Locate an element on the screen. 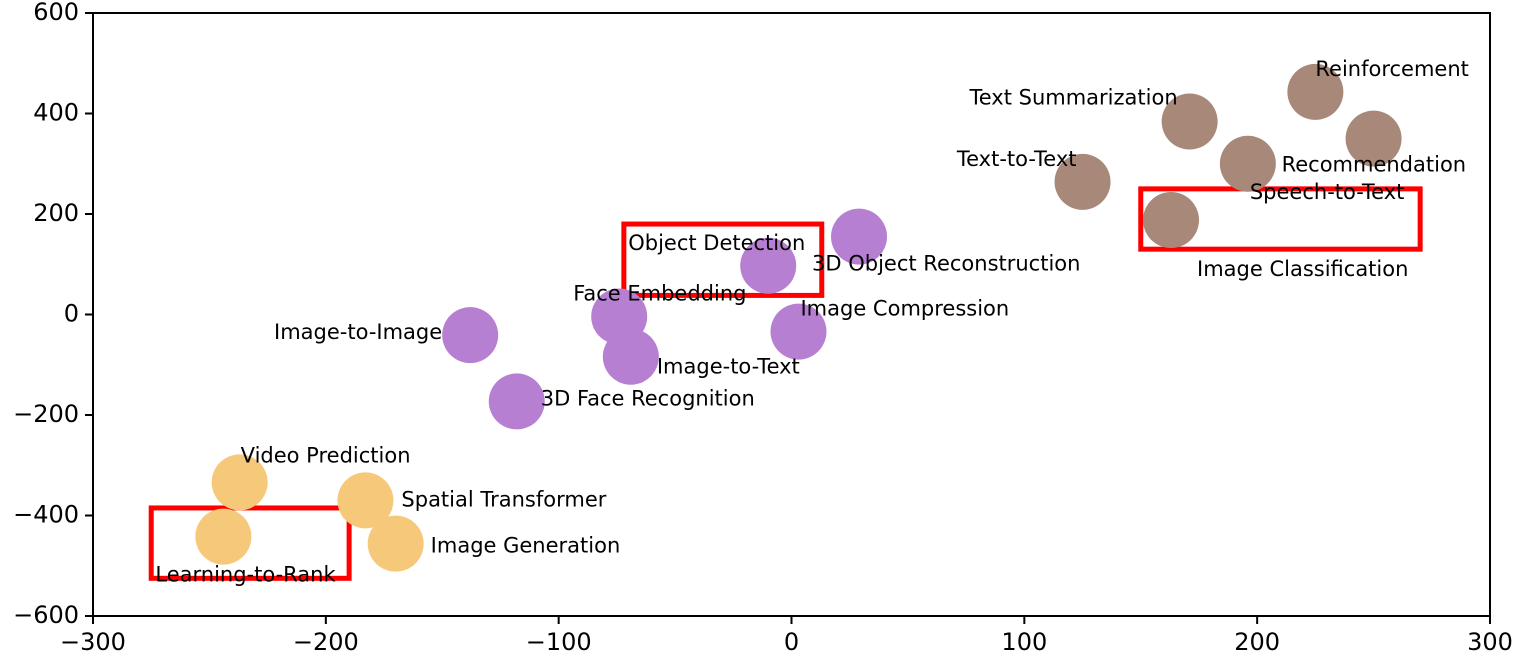 This screenshot has width=1517, height=659. point-label: Image Generation is located at coordinates (526, 546).